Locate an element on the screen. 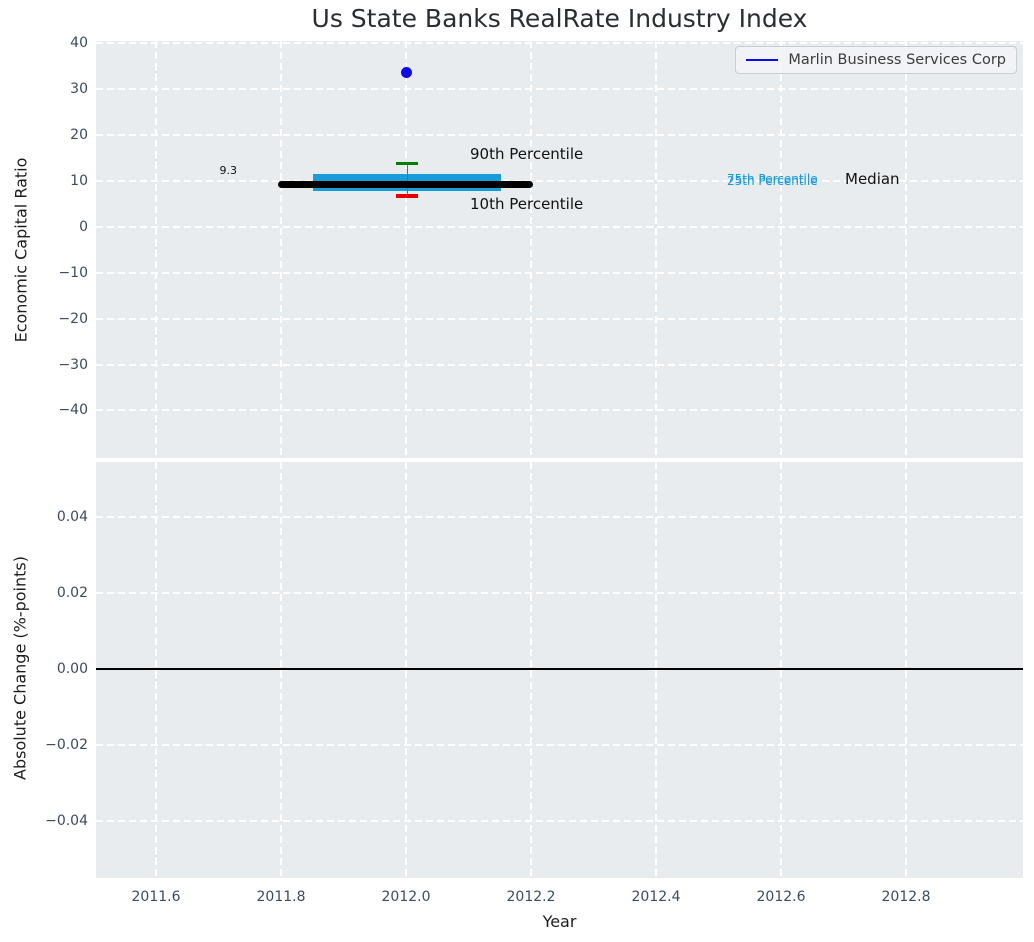 The image size is (1034, 942). p75-label: 75th Percentile is located at coordinates (772, 179).